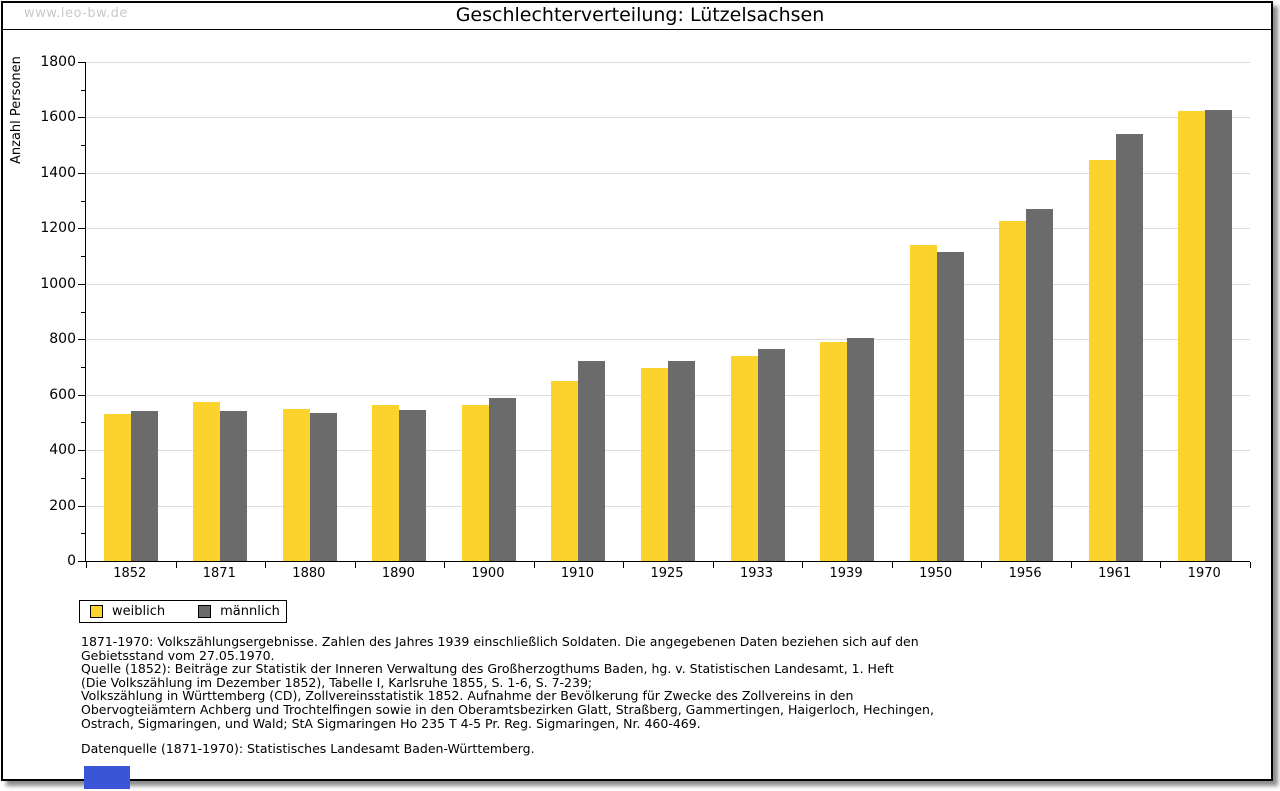  I want to click on bar-weiblich-1925, so click(654, 464).